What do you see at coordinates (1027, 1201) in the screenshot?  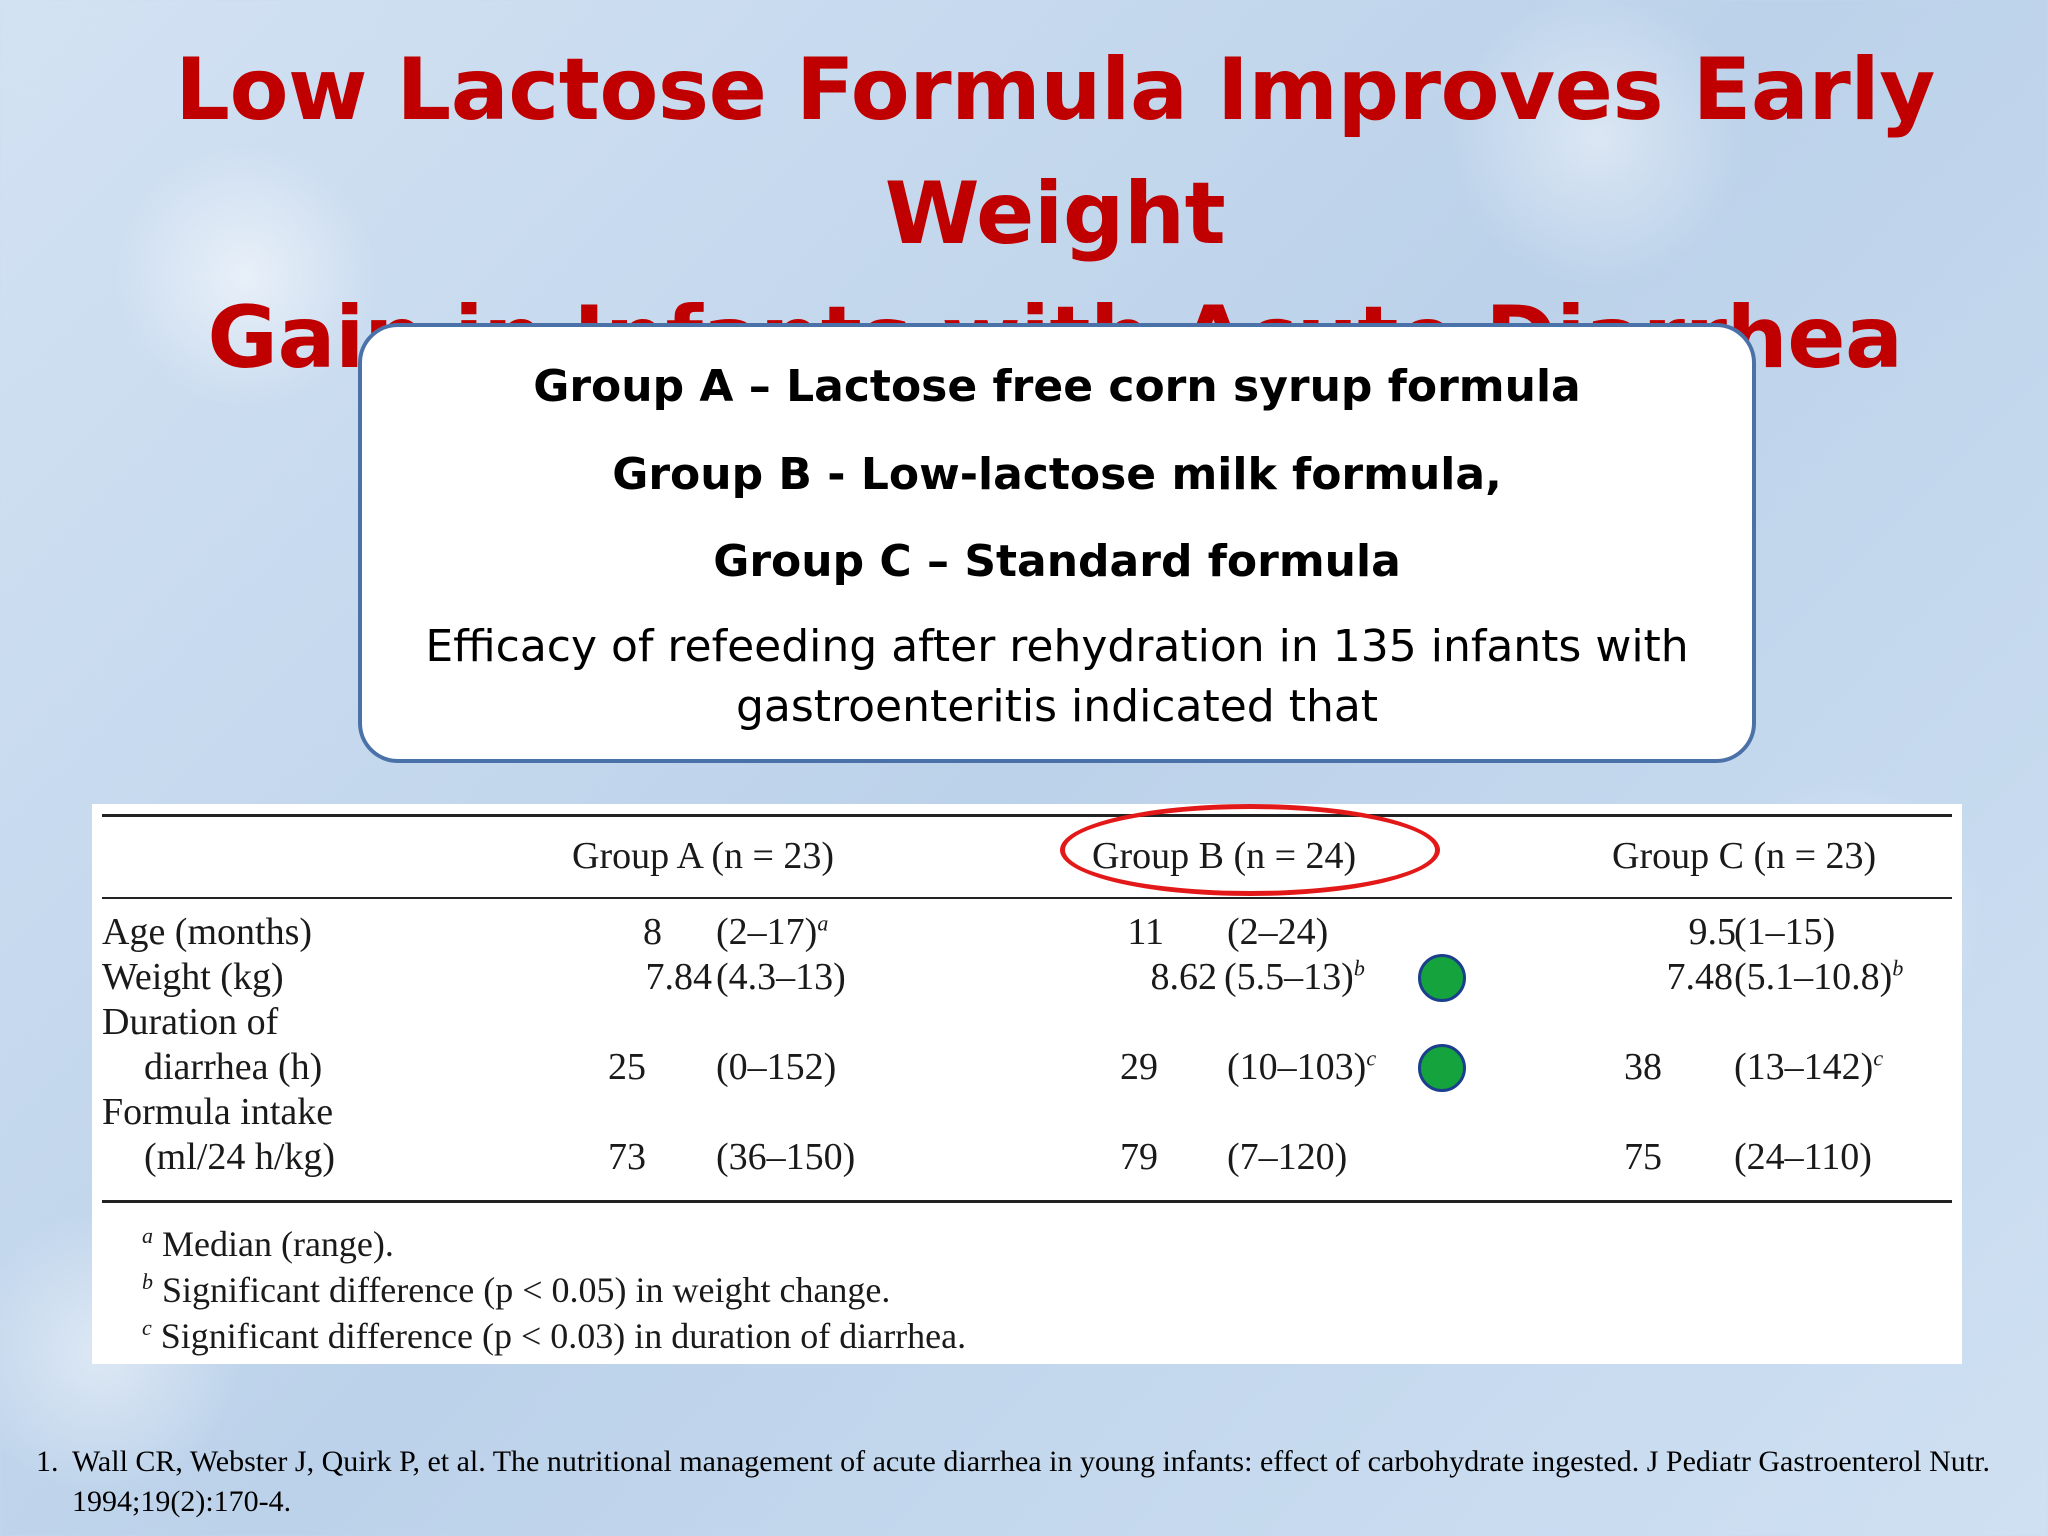 I see `table-bottom-rule` at bounding box center [1027, 1201].